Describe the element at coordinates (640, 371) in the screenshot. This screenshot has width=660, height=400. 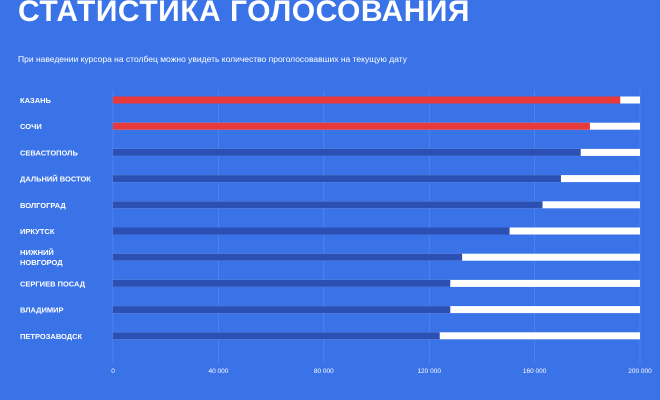
I see `x-tick-label: 200 000` at that location.